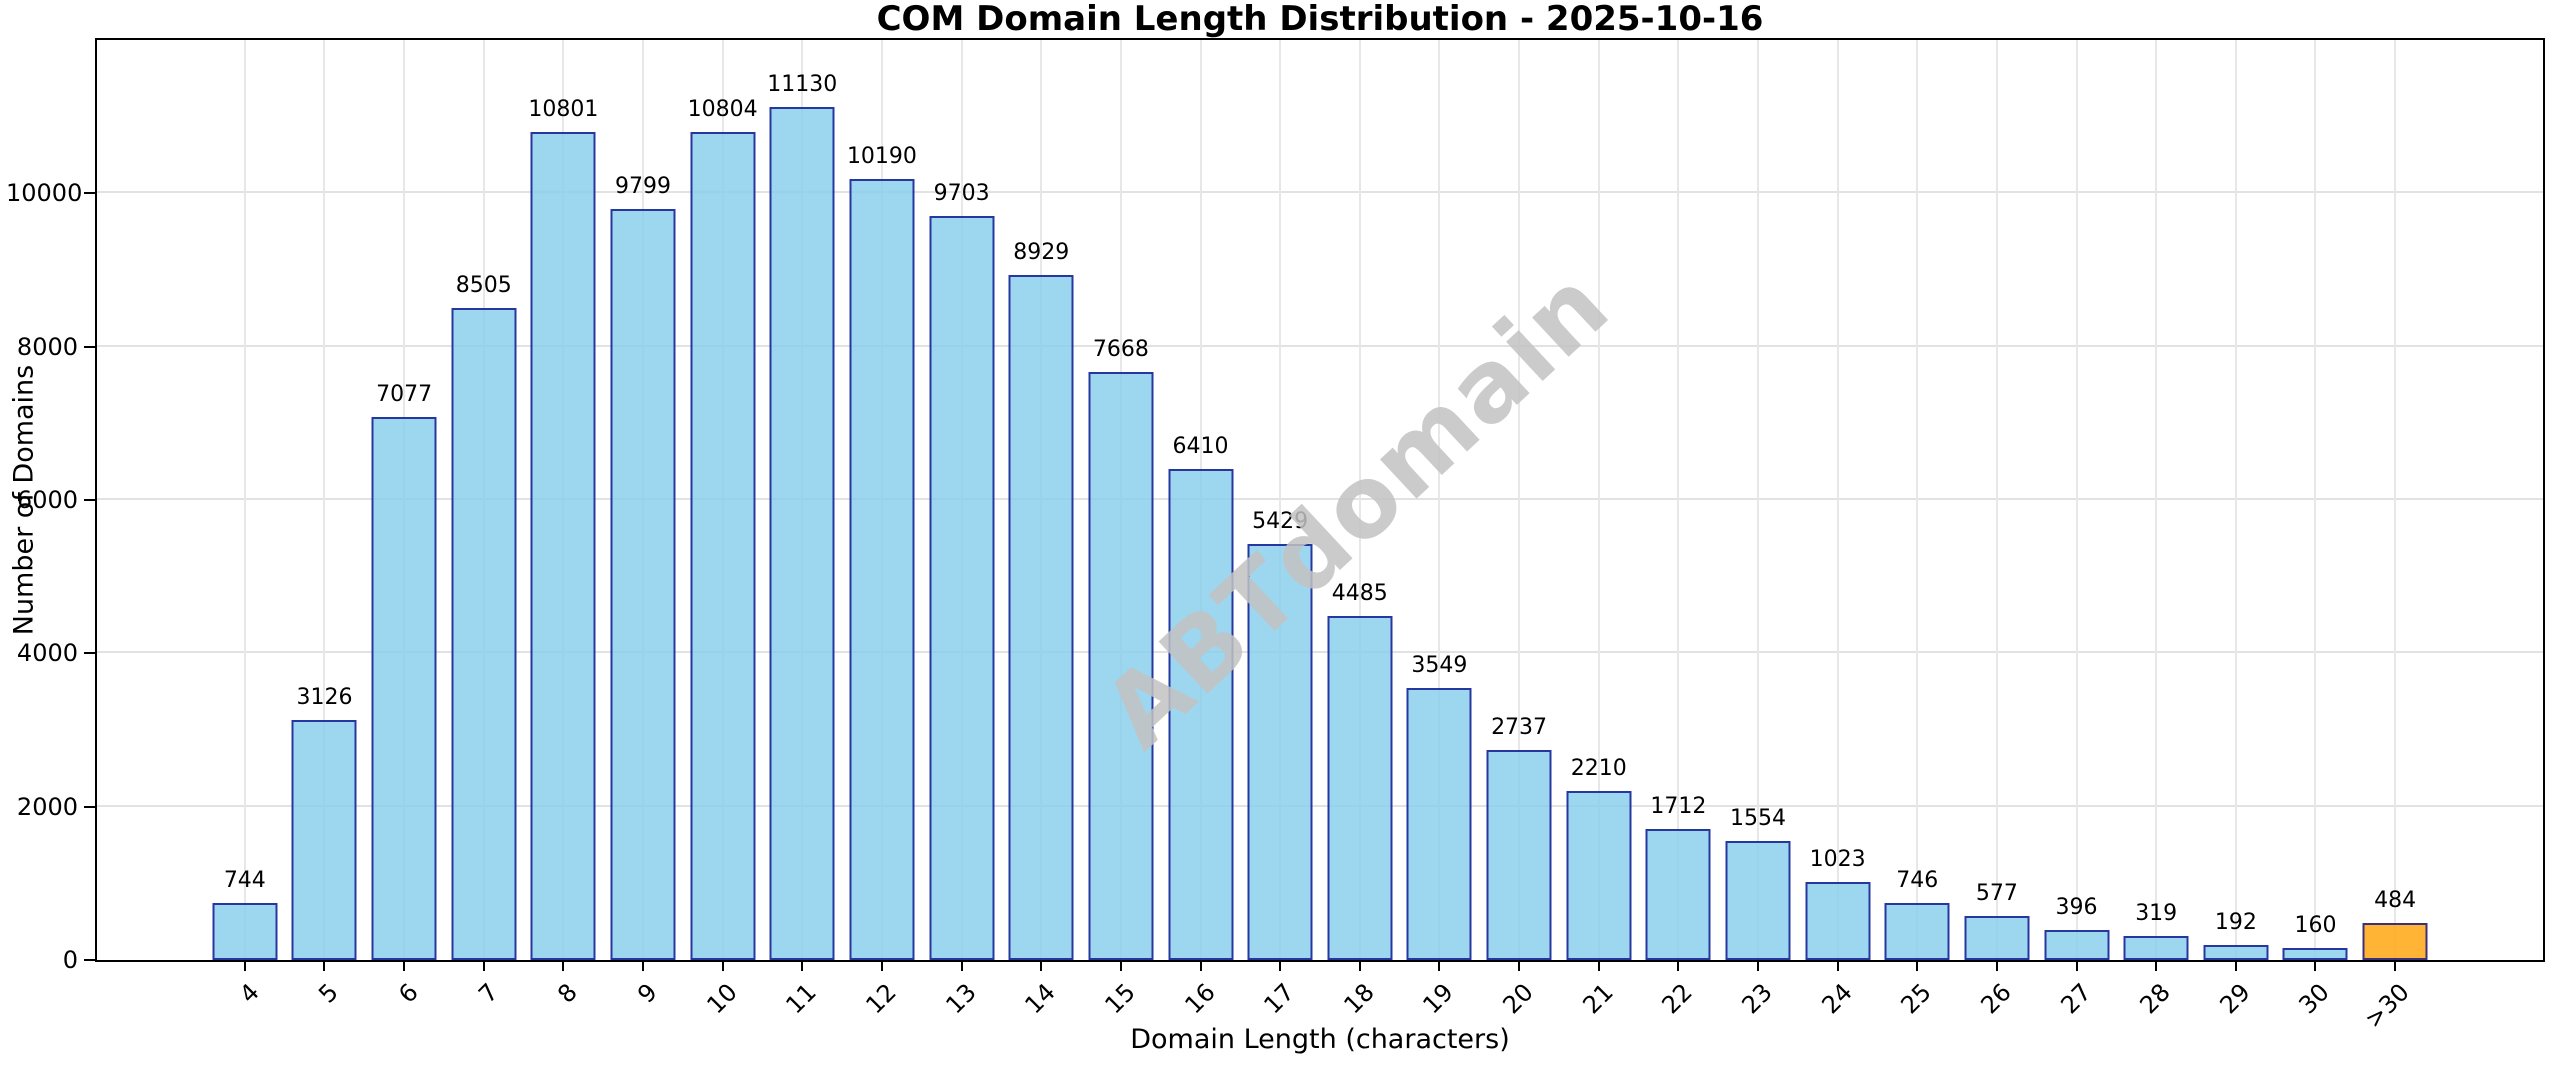 Image resolution: width=2560 pixels, height=1087 pixels. What do you see at coordinates (1837, 999) in the screenshot?
I see `x-tick-label: 24` at bounding box center [1837, 999].